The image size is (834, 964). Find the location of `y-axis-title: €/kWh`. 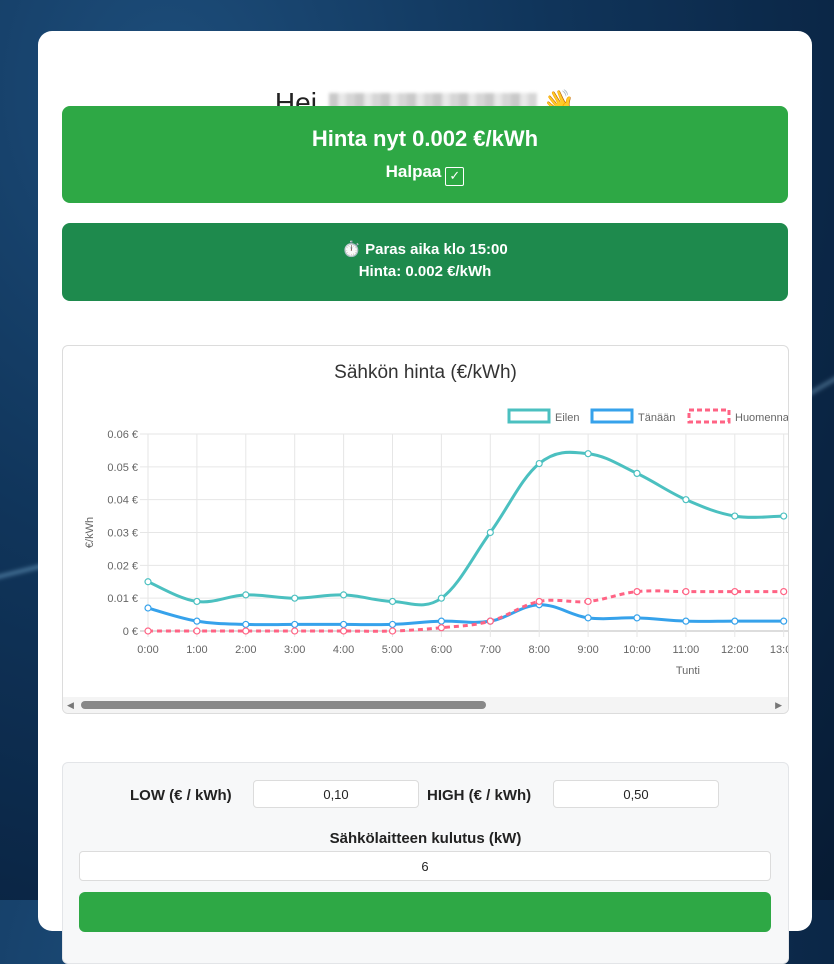

y-axis-title: €/kWh is located at coordinates (90, 532).